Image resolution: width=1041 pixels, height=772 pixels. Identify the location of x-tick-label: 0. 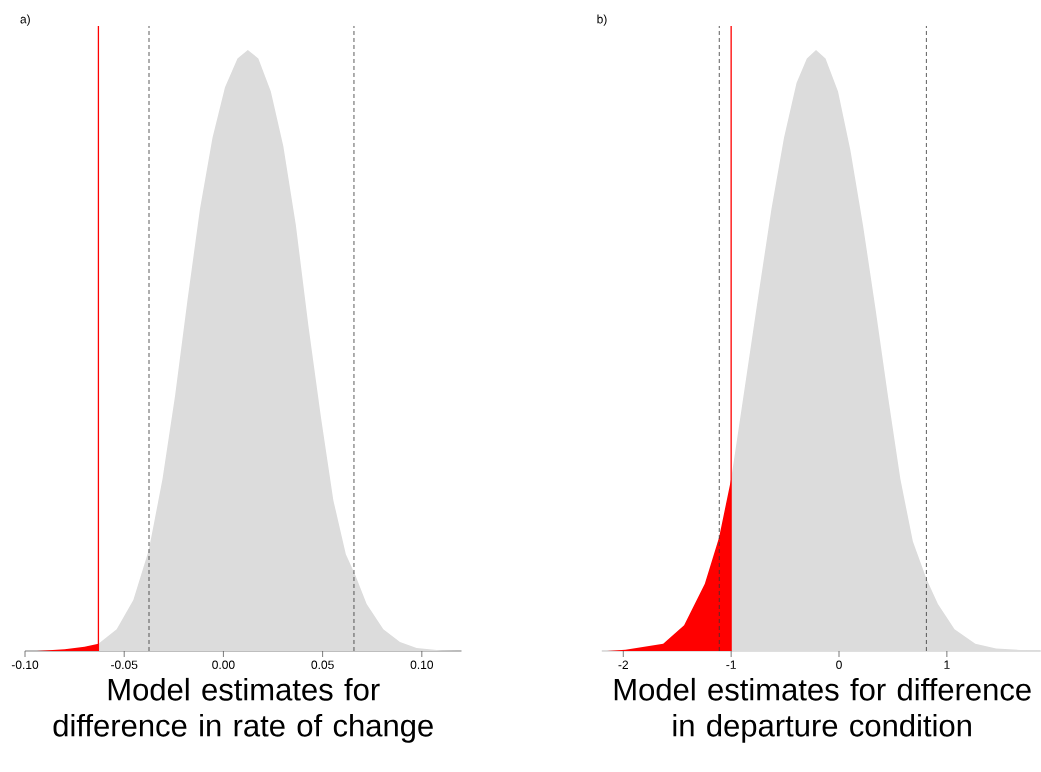
(839, 665).